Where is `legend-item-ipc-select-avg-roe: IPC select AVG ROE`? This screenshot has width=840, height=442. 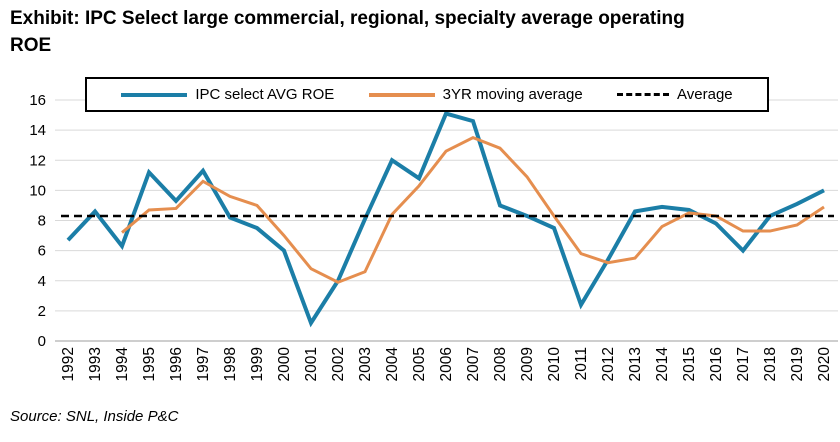
legend-item-ipc-select-avg-roe: IPC select AVG ROE is located at coordinates (227, 94).